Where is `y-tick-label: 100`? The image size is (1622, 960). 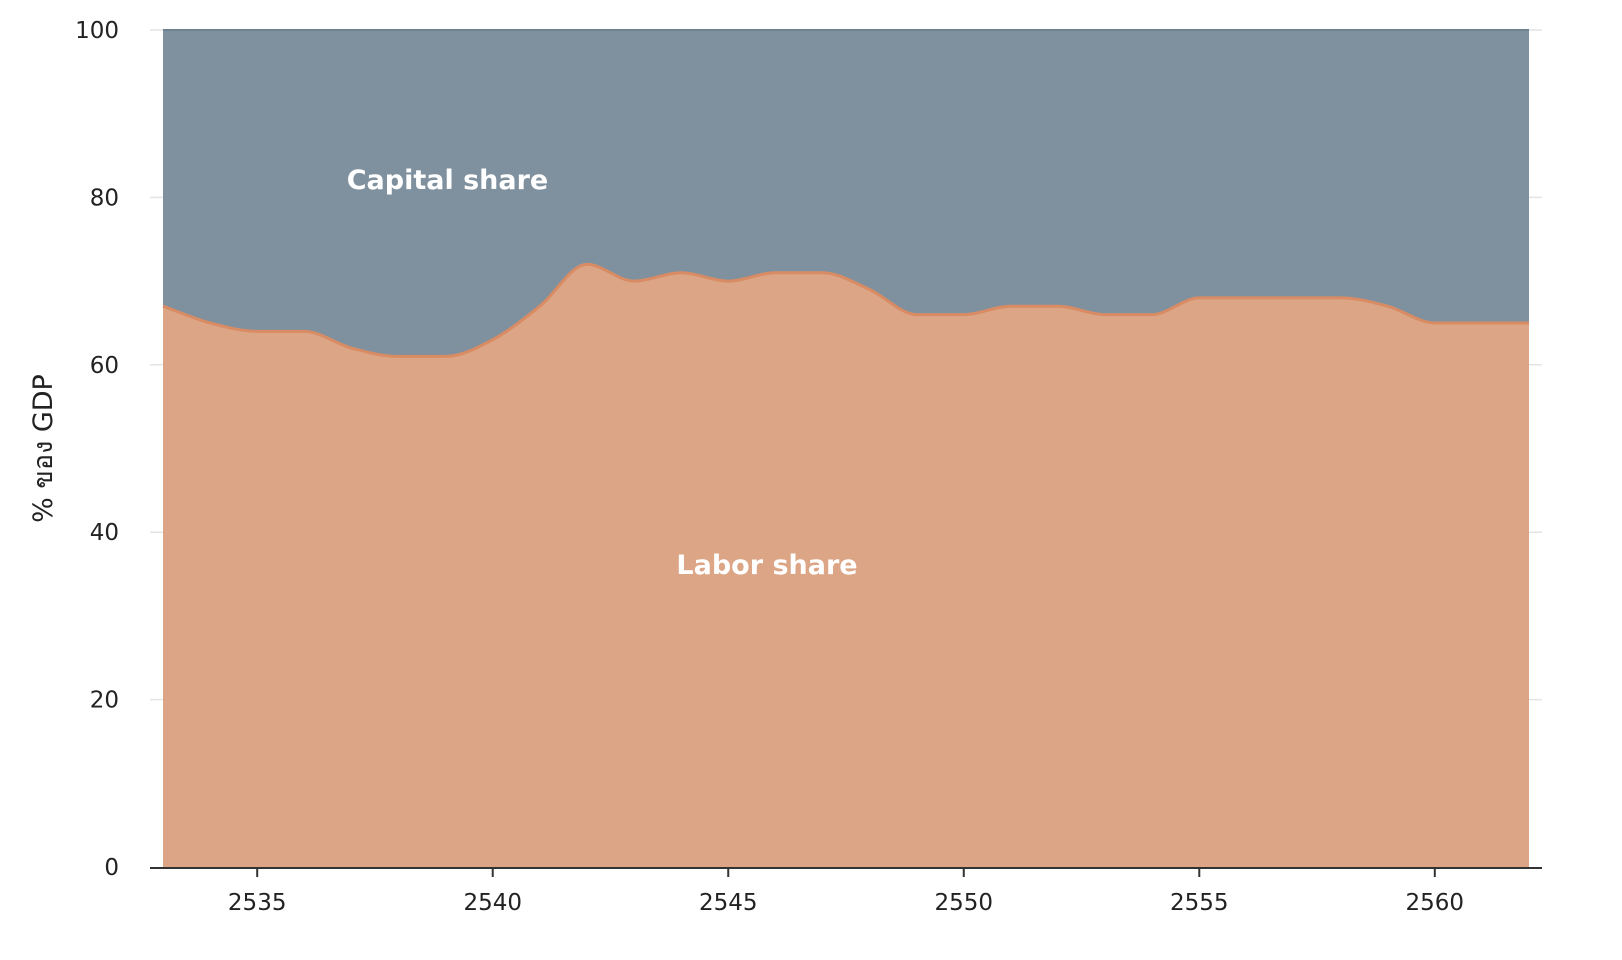
y-tick-label: 100 is located at coordinates (97, 31).